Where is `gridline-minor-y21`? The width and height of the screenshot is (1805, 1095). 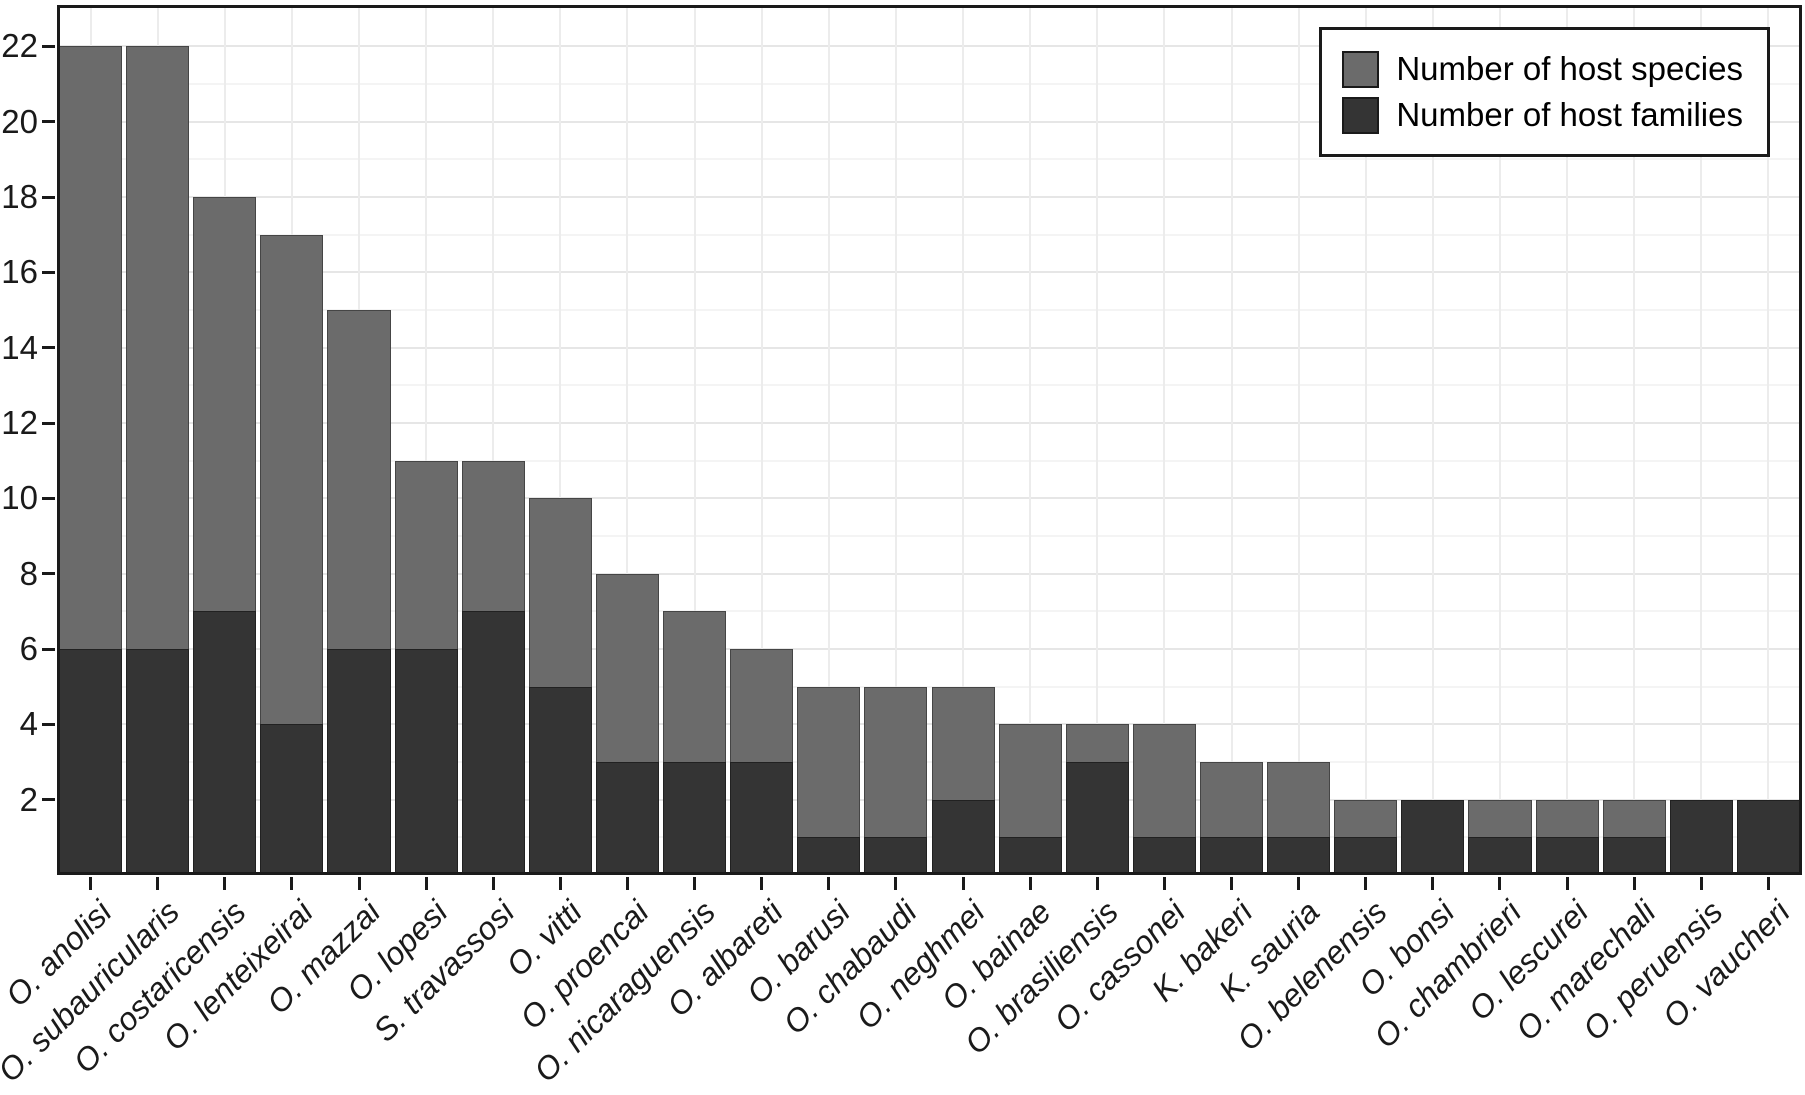
gridline-minor-y21 is located at coordinates (929, 84).